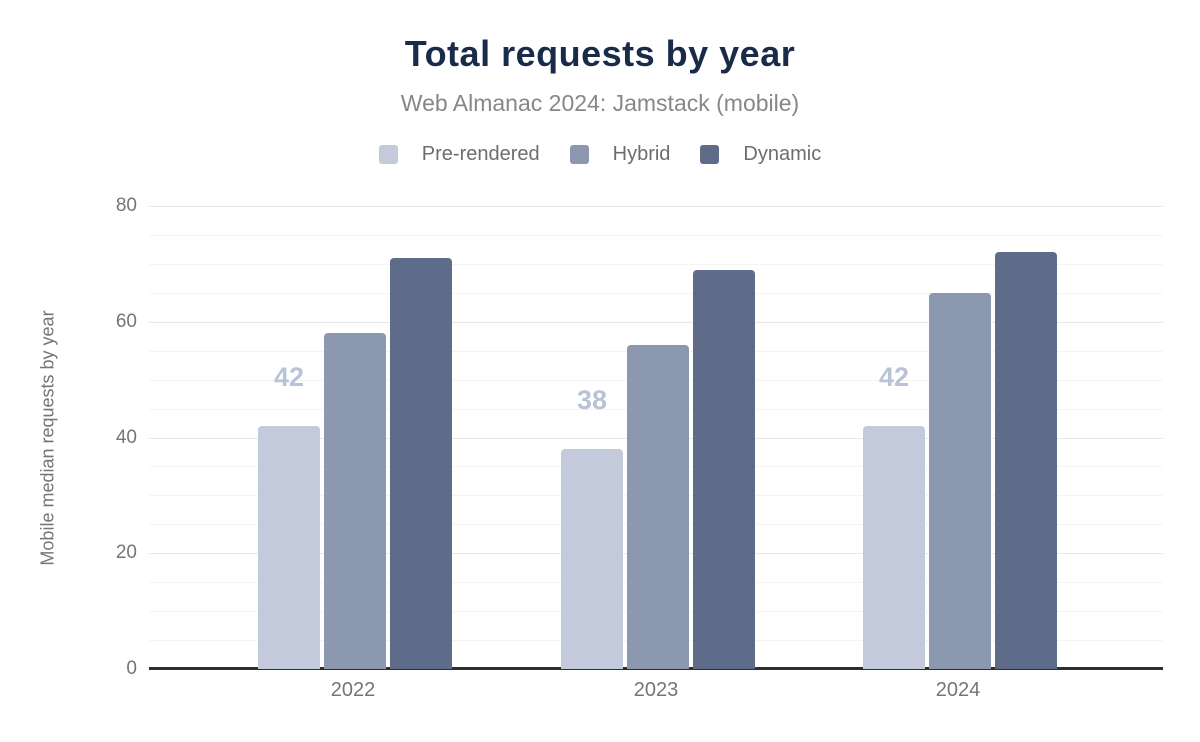 The image size is (1200, 742). Describe the element at coordinates (126, 437) in the screenshot. I see `y-tick-label-40: 40` at that location.